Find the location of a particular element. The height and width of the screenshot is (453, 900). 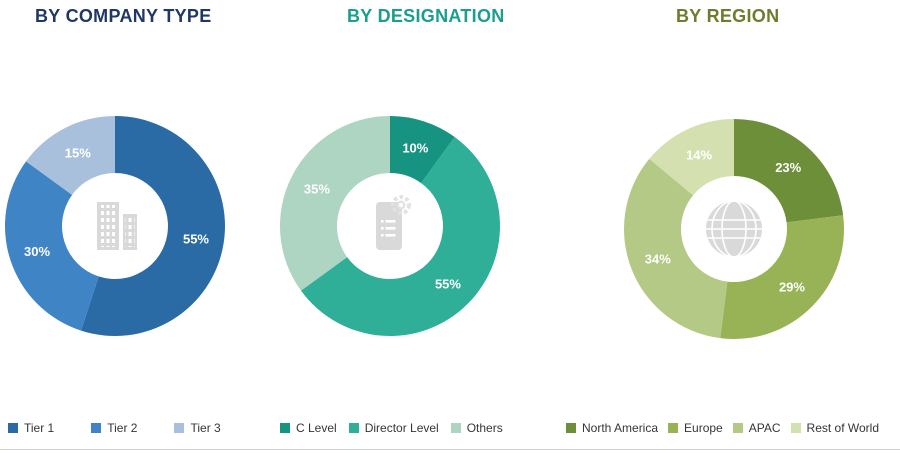

chart-title-by-company-type: BY COMPANY TYPE is located at coordinates (123, 16).